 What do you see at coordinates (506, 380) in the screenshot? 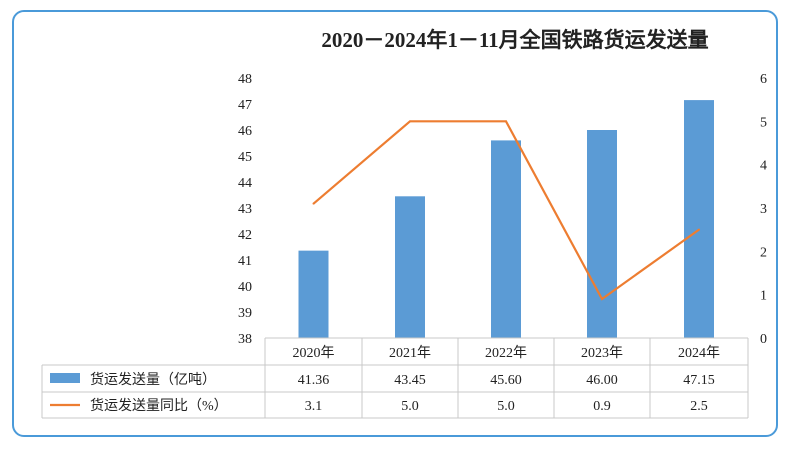
I see `bar-value-label: 45.60` at bounding box center [506, 380].